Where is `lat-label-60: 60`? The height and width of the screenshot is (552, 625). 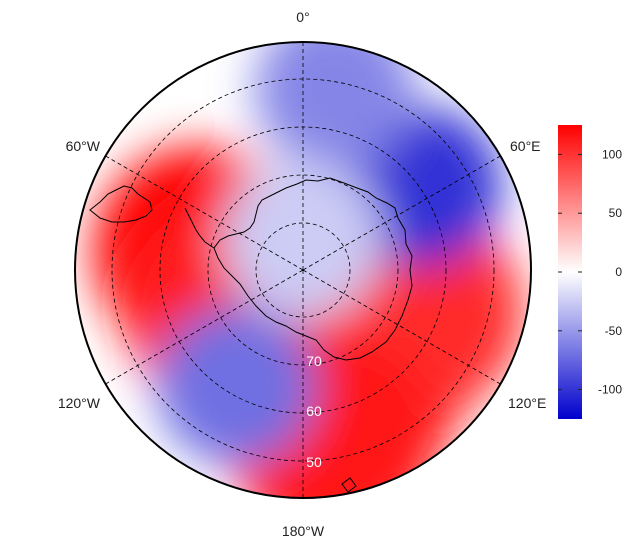
lat-label-60: 60 is located at coordinates (314, 411).